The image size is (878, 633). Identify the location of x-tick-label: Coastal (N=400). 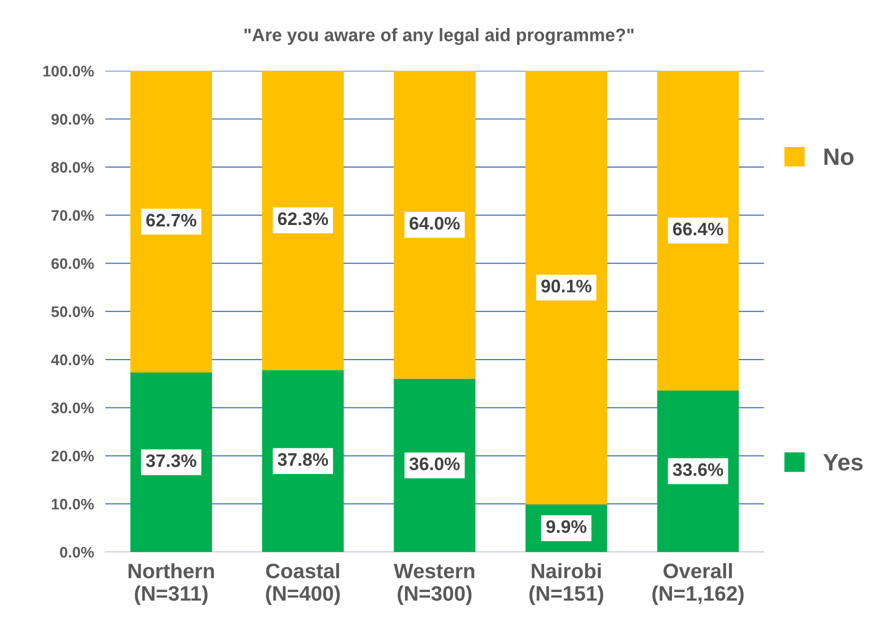
(303, 584).